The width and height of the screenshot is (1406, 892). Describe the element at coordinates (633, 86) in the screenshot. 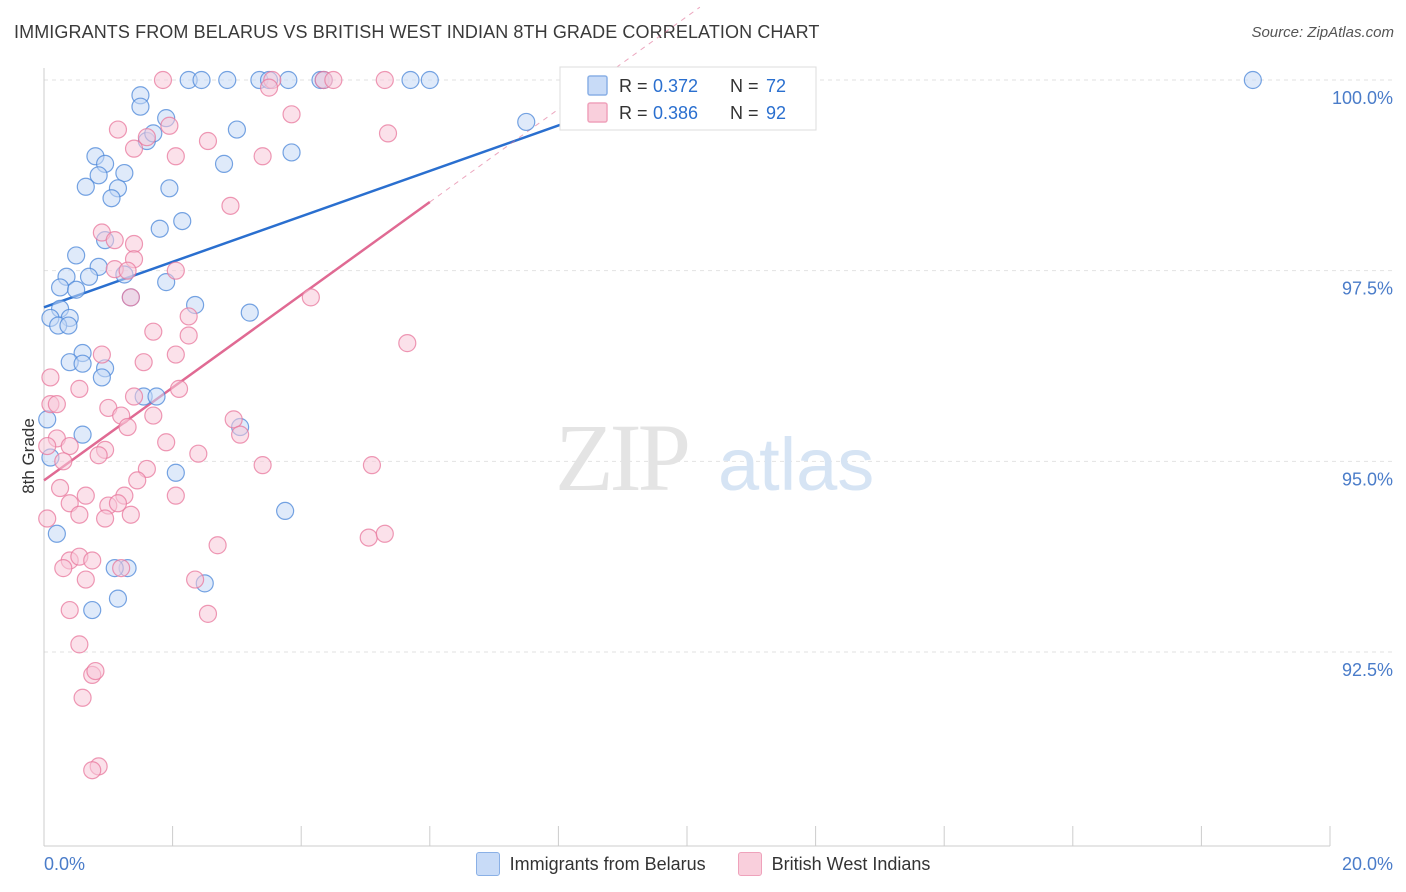

I see `stats-r-label-1: R =` at that location.